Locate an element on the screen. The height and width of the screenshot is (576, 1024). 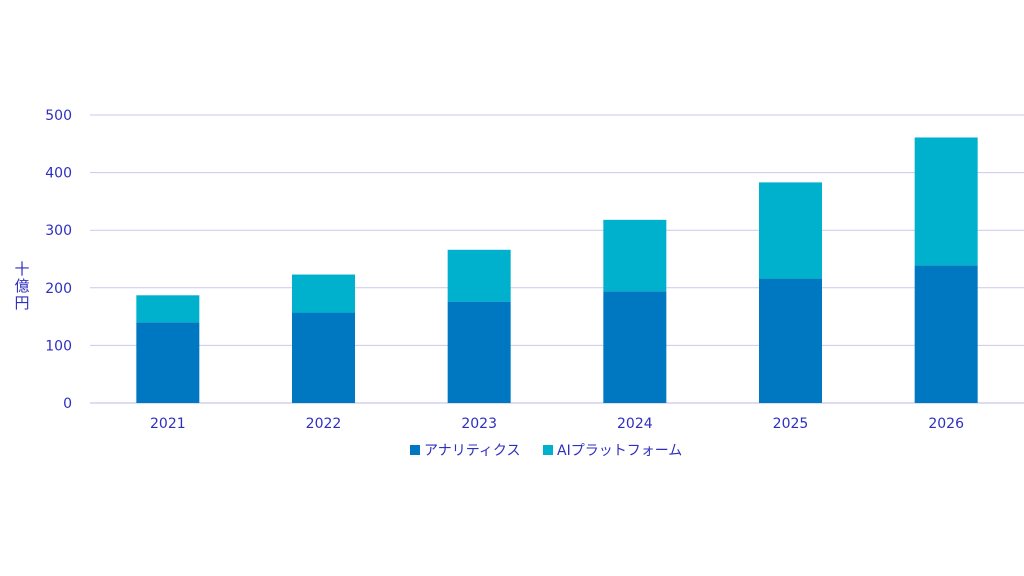
legend-label-1: アナリティクス is located at coordinates (472, 451).